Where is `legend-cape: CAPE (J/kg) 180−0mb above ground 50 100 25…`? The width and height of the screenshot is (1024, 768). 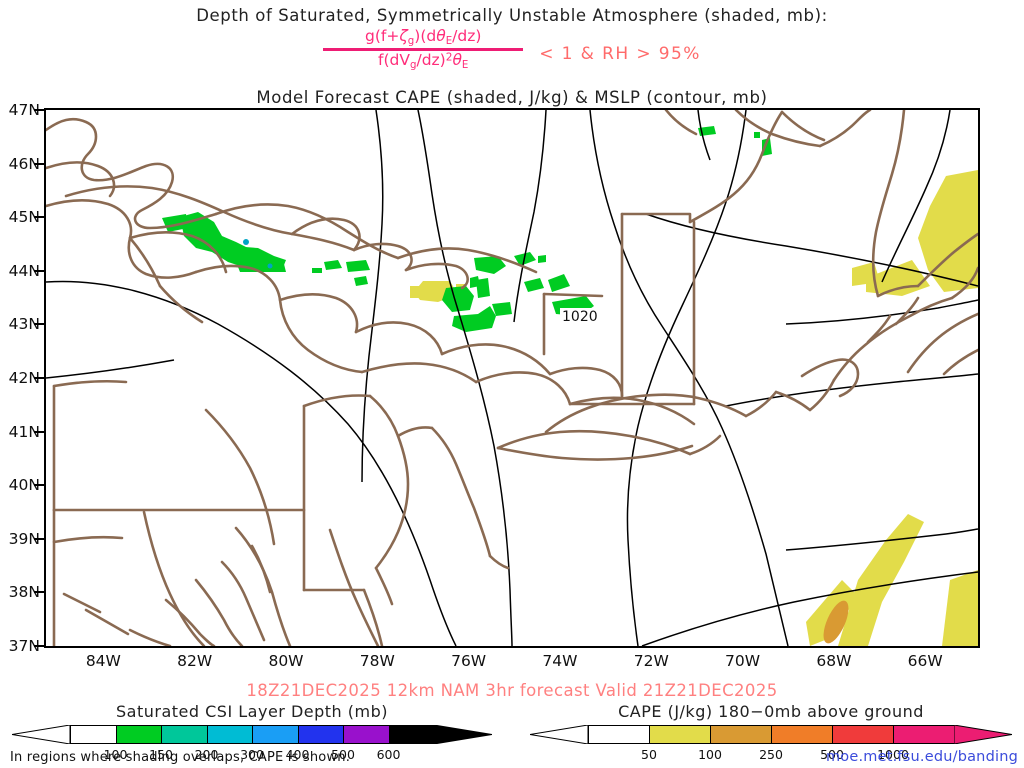
legend-cape: CAPE (J/kg) 180−0mb above ground 50 100 25… is located at coordinates (771, 732).